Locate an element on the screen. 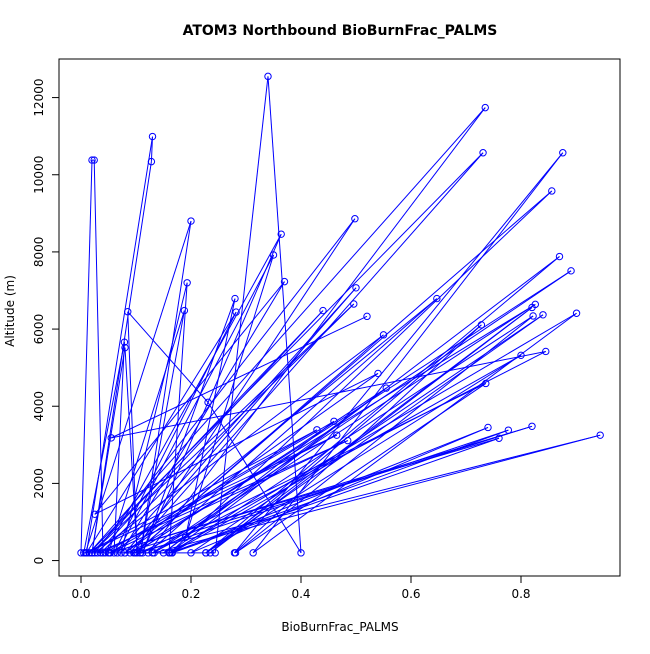  y-tick-label: 4000 is located at coordinates (39, 406).